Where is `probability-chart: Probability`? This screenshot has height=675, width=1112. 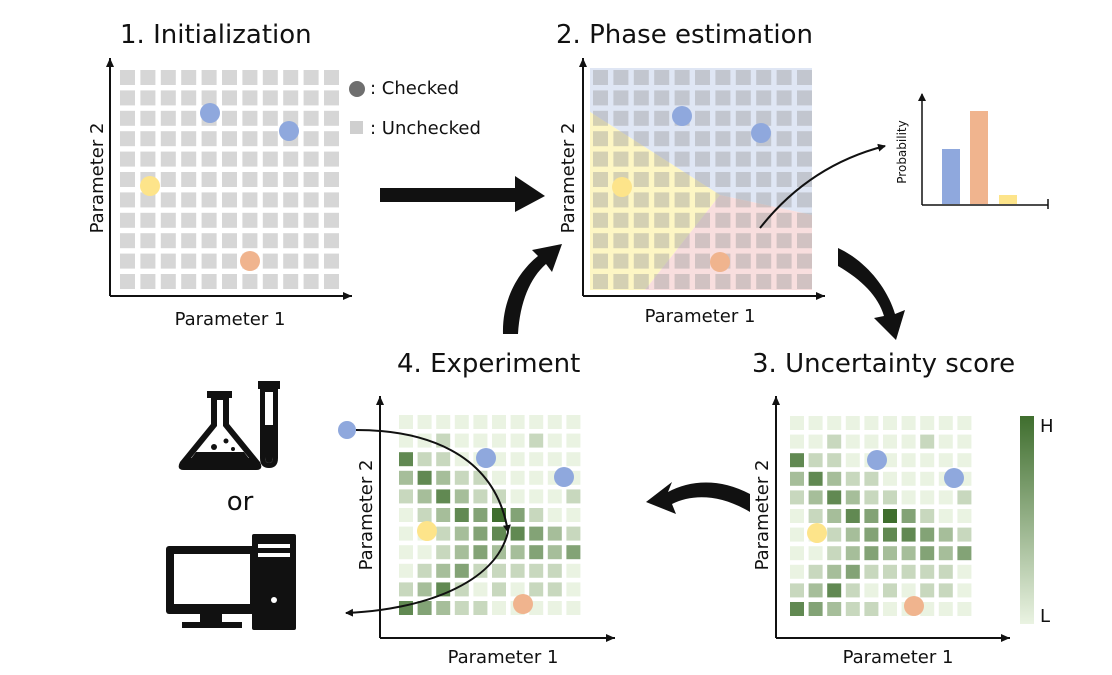
probability-chart: Probability is located at coordinates (972, 151).